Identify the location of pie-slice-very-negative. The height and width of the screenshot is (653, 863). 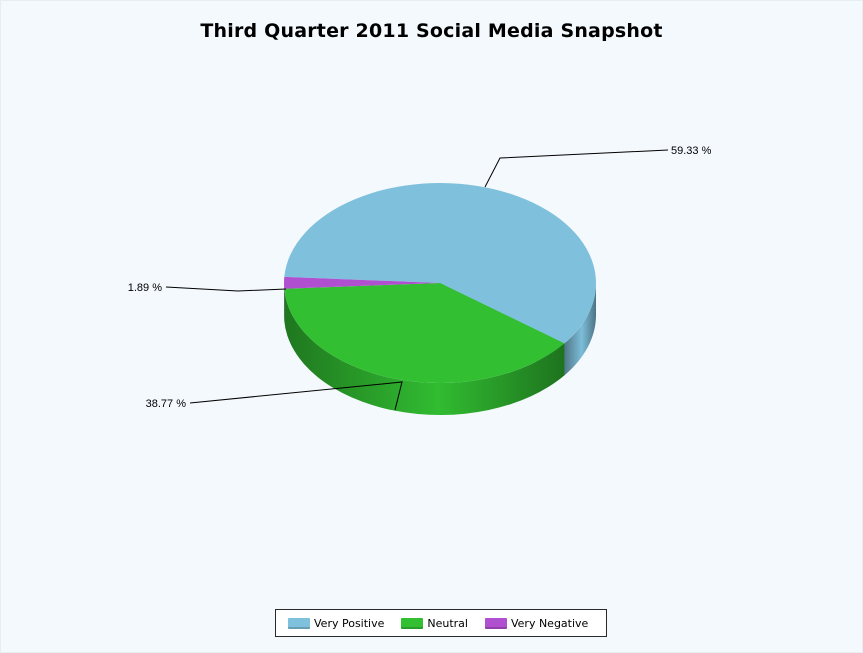
(362, 282).